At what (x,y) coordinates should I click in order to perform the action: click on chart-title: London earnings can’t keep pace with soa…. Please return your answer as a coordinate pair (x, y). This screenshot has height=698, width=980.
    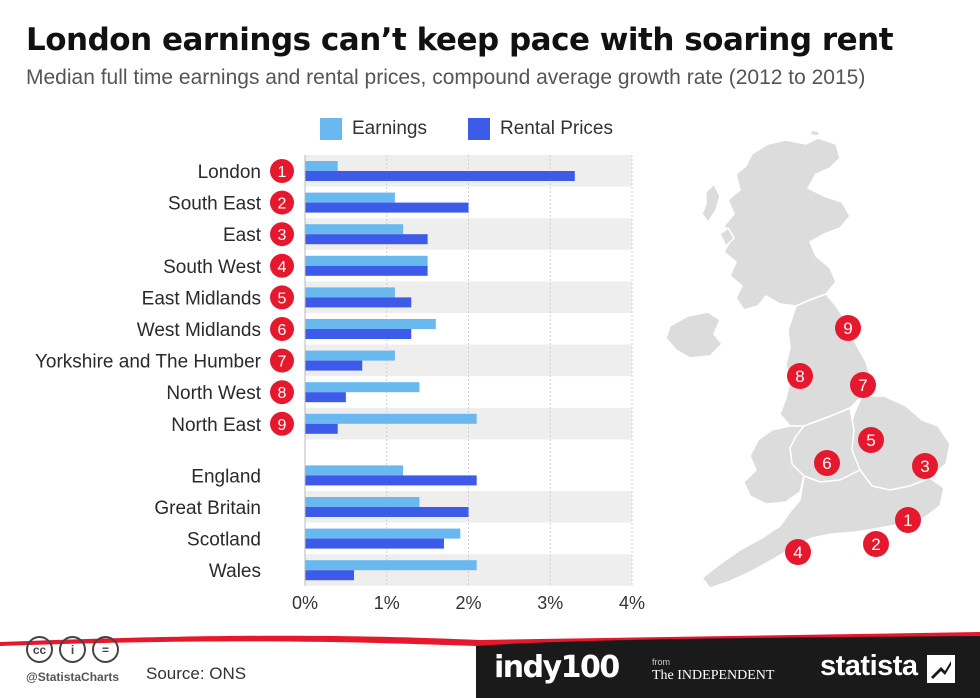
    Looking at the image, I should click on (460, 40).